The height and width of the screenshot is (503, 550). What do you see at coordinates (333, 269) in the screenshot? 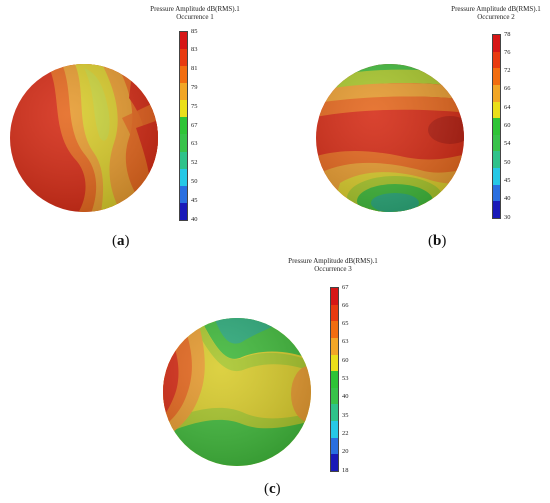
I see `legend-c-subtitle: Occurrence 3` at bounding box center [333, 269].